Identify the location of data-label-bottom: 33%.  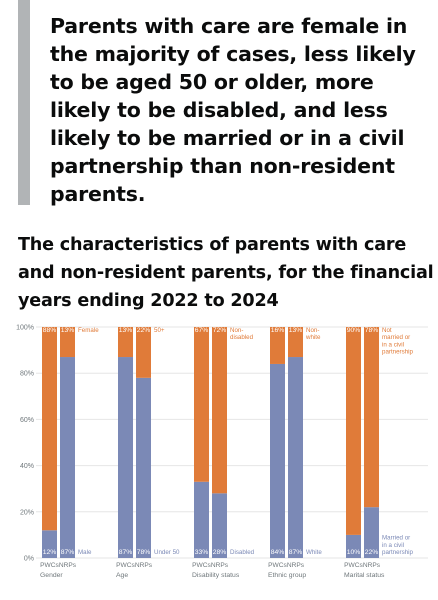
(202, 552).